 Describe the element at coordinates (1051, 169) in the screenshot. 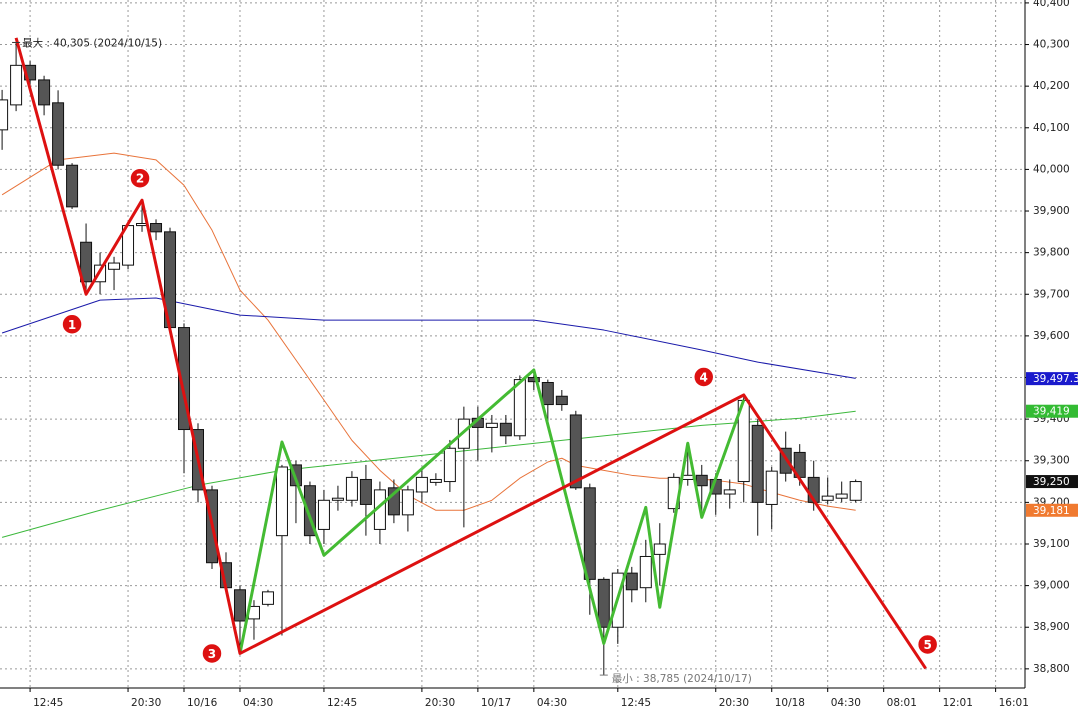

I see `y-tick-label: 40,000` at that location.